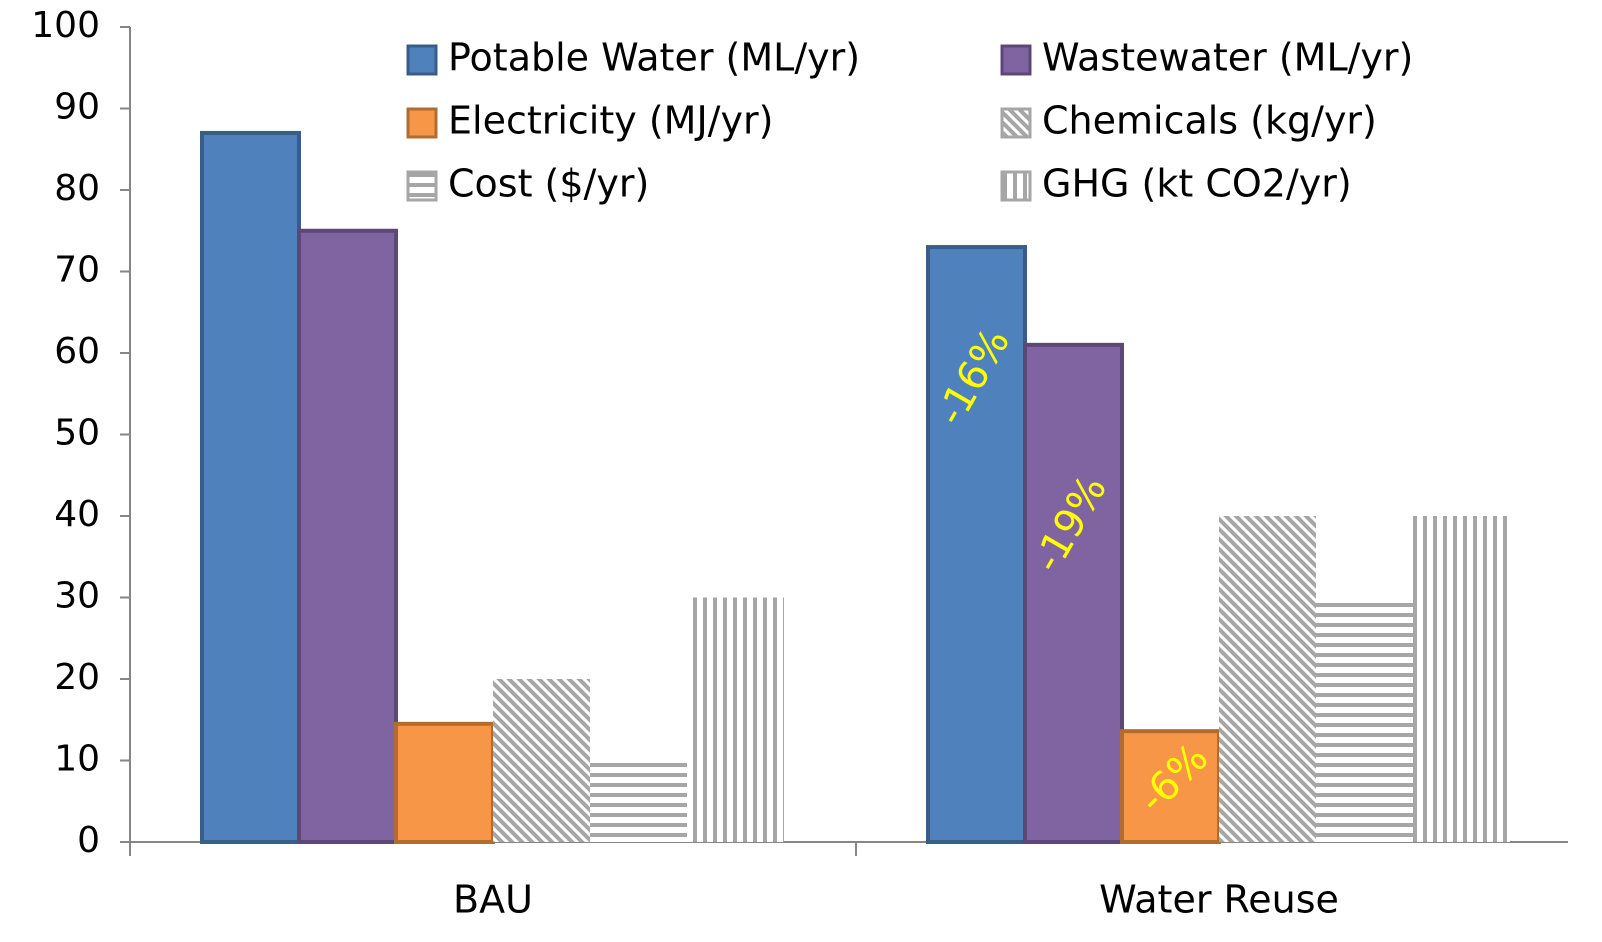 Image resolution: width=1602 pixels, height=942 pixels. What do you see at coordinates (77, 596) in the screenshot?
I see `y-tick-label: 30` at bounding box center [77, 596].